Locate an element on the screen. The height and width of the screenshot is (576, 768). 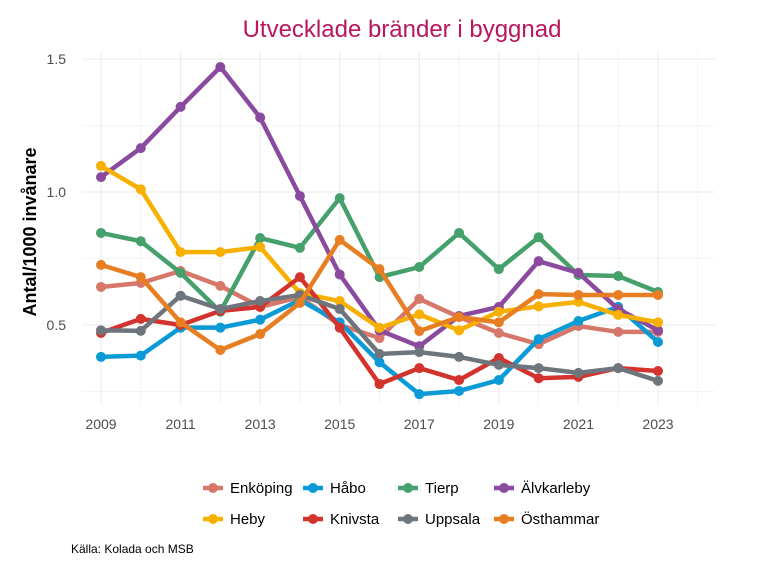
y-tick-label: 1.0 is located at coordinates (57, 192).